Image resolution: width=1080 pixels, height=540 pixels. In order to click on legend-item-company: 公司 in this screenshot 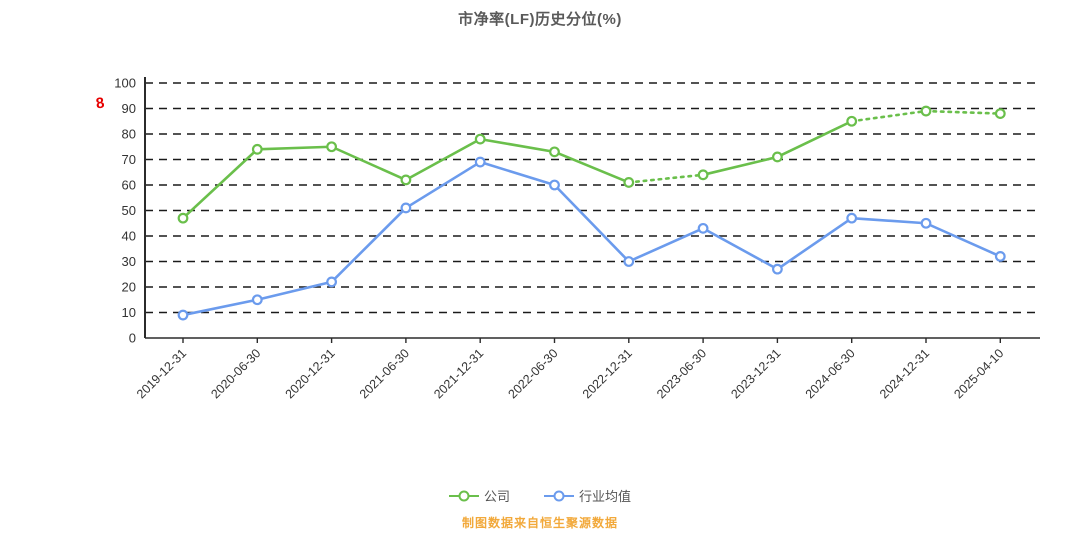, I will do `click(479, 495)`.